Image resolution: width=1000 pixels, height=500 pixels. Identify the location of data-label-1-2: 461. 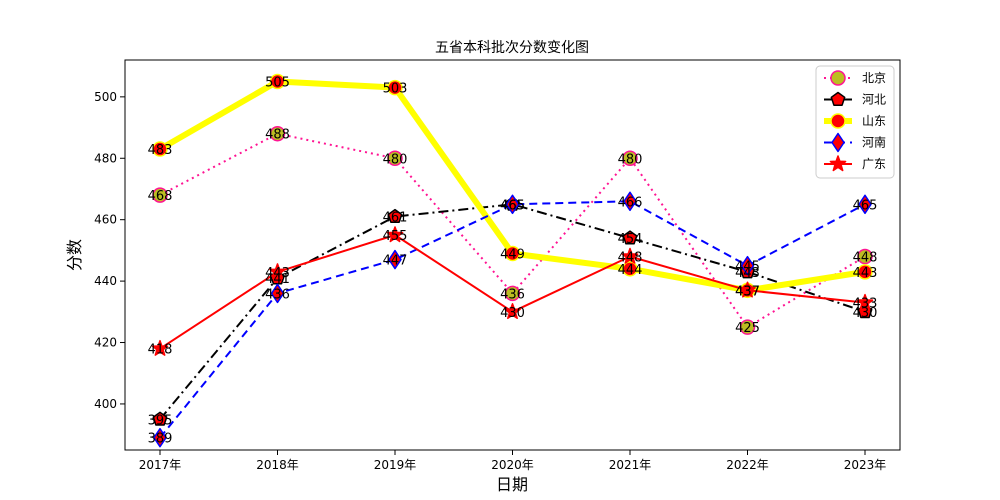
(395, 218).